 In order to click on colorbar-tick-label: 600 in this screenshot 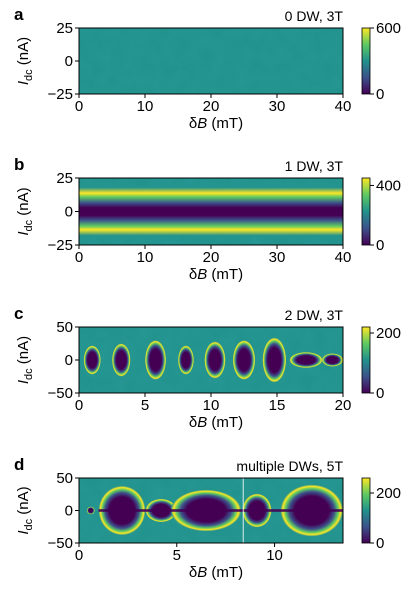, I will do `click(388, 28)`.